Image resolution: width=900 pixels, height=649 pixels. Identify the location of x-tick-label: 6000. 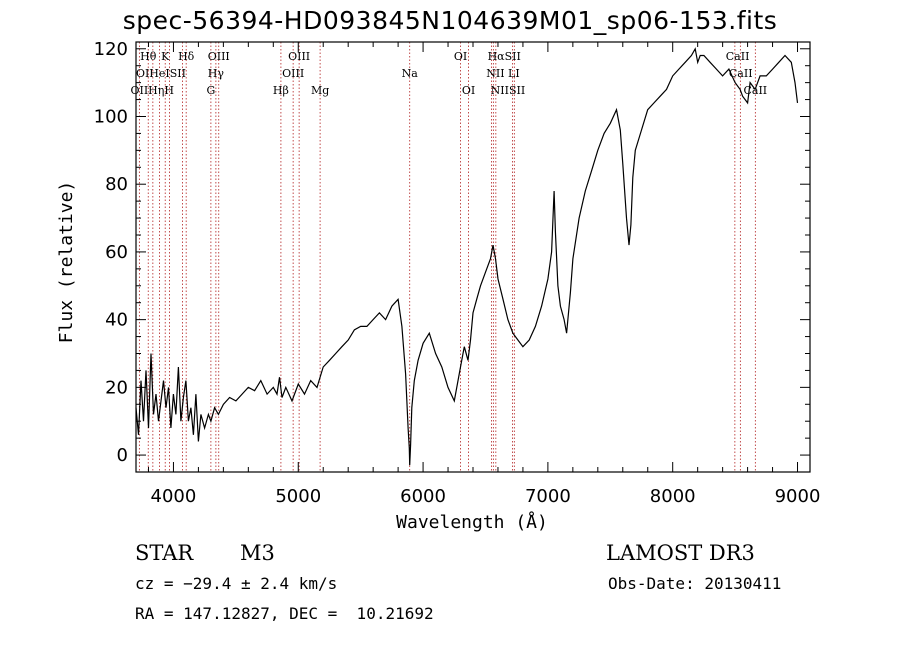
(423, 496).